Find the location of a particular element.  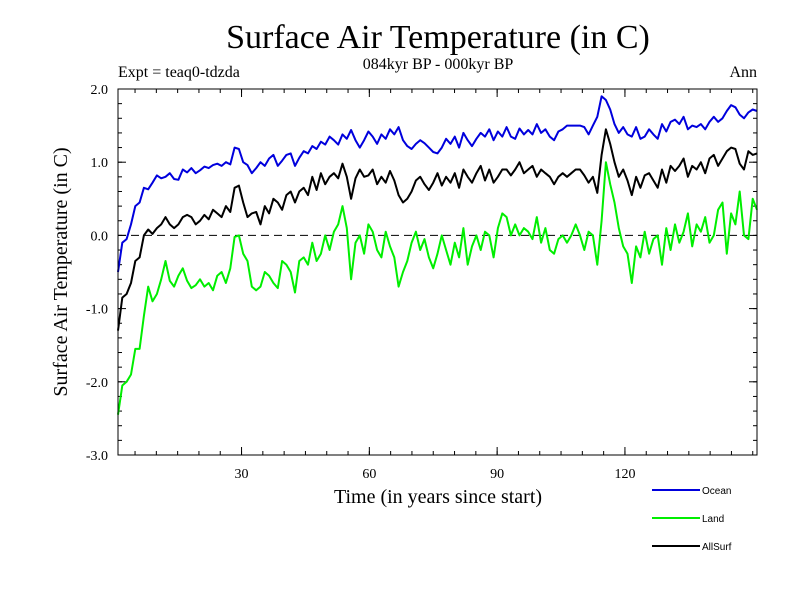

legend-label-land: Land is located at coordinates (713, 519).